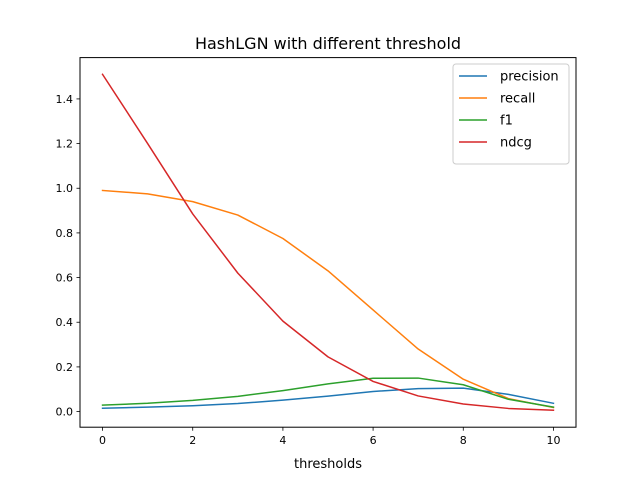  What do you see at coordinates (65, 99) in the screenshot?
I see `y-tick-label: 1.4` at bounding box center [65, 99].